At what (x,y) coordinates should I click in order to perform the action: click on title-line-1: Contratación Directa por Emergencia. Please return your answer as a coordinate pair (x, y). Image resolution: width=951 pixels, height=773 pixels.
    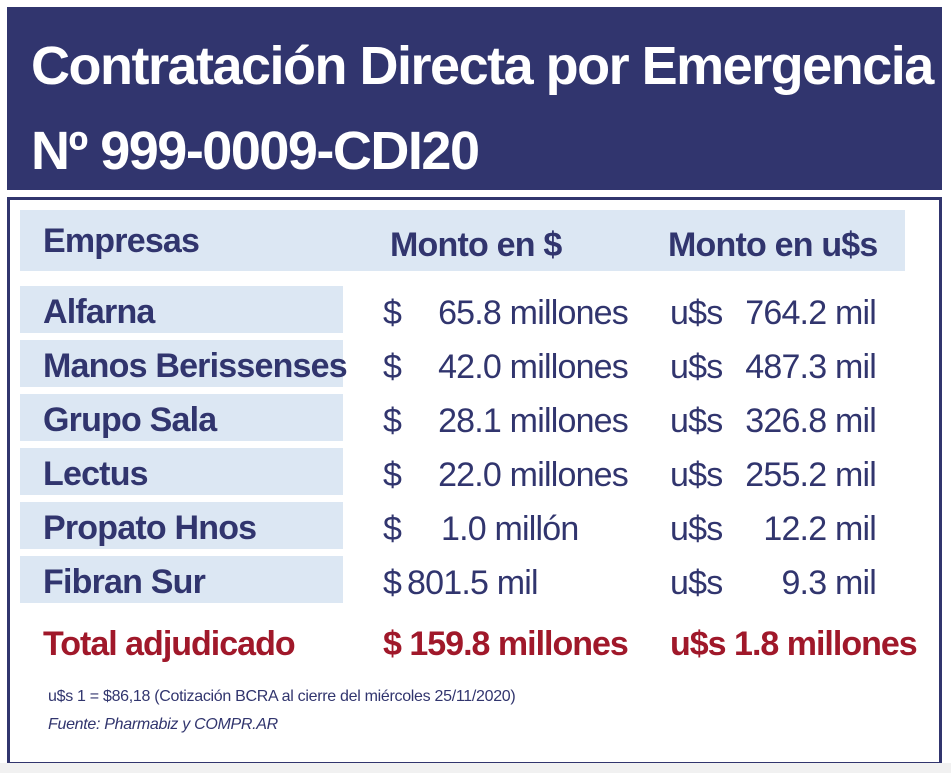
    Looking at the image, I should click on (482, 66).